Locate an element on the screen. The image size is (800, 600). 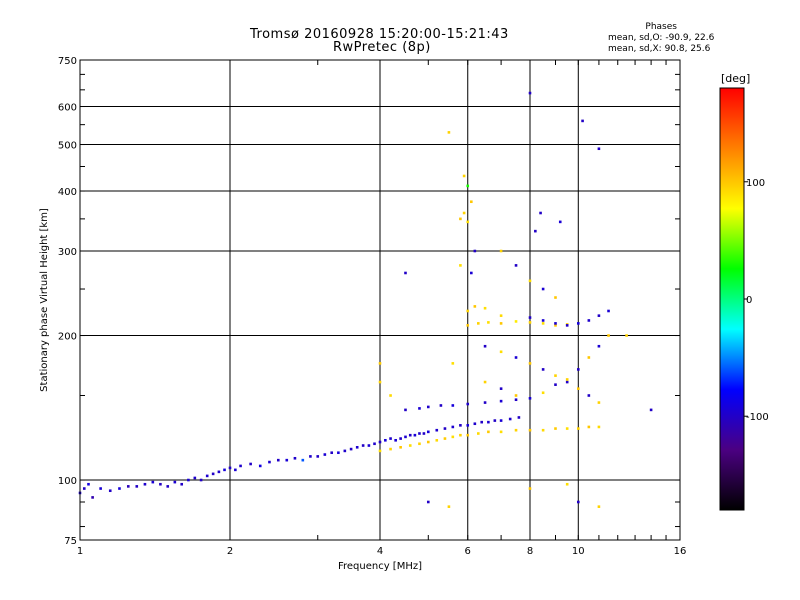
y-axis-label: Stationary phase Virtual Height [km] is located at coordinates (44, 300).